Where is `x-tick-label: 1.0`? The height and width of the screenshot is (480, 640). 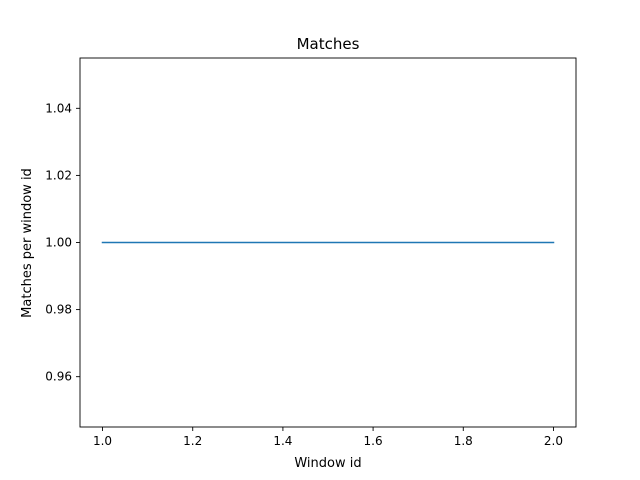 x-tick-label: 1.0 is located at coordinates (102, 441).